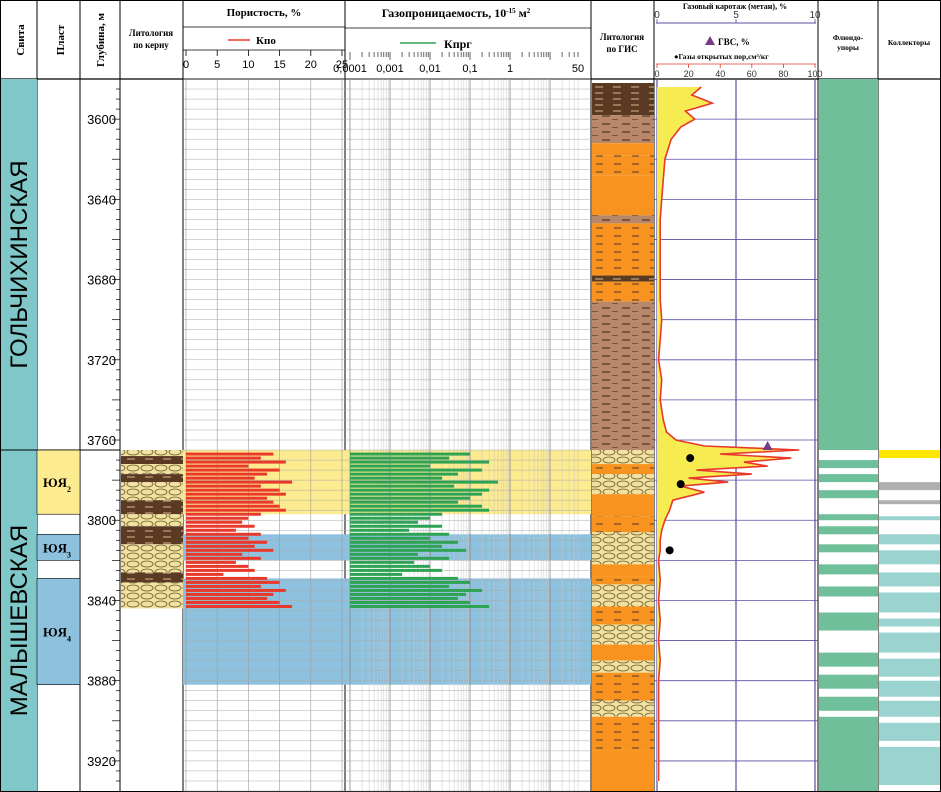 This screenshot has width=941, height=792. Describe the element at coordinates (60, 435) in the screenshot. I see `svita-column: ГОЛЬЧИХИНСКАЯ МАЛЫШЕВСКАЯ` at that location.